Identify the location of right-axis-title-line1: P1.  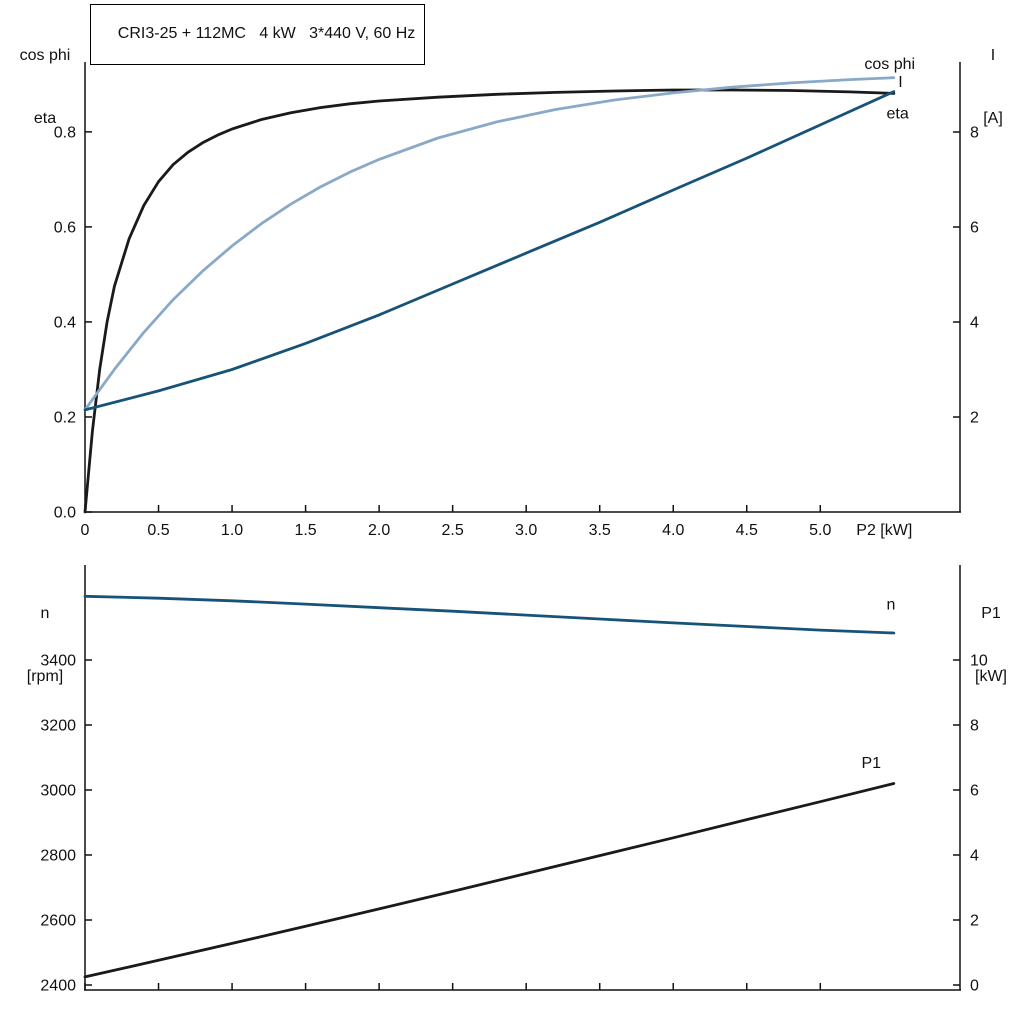
(991, 613).